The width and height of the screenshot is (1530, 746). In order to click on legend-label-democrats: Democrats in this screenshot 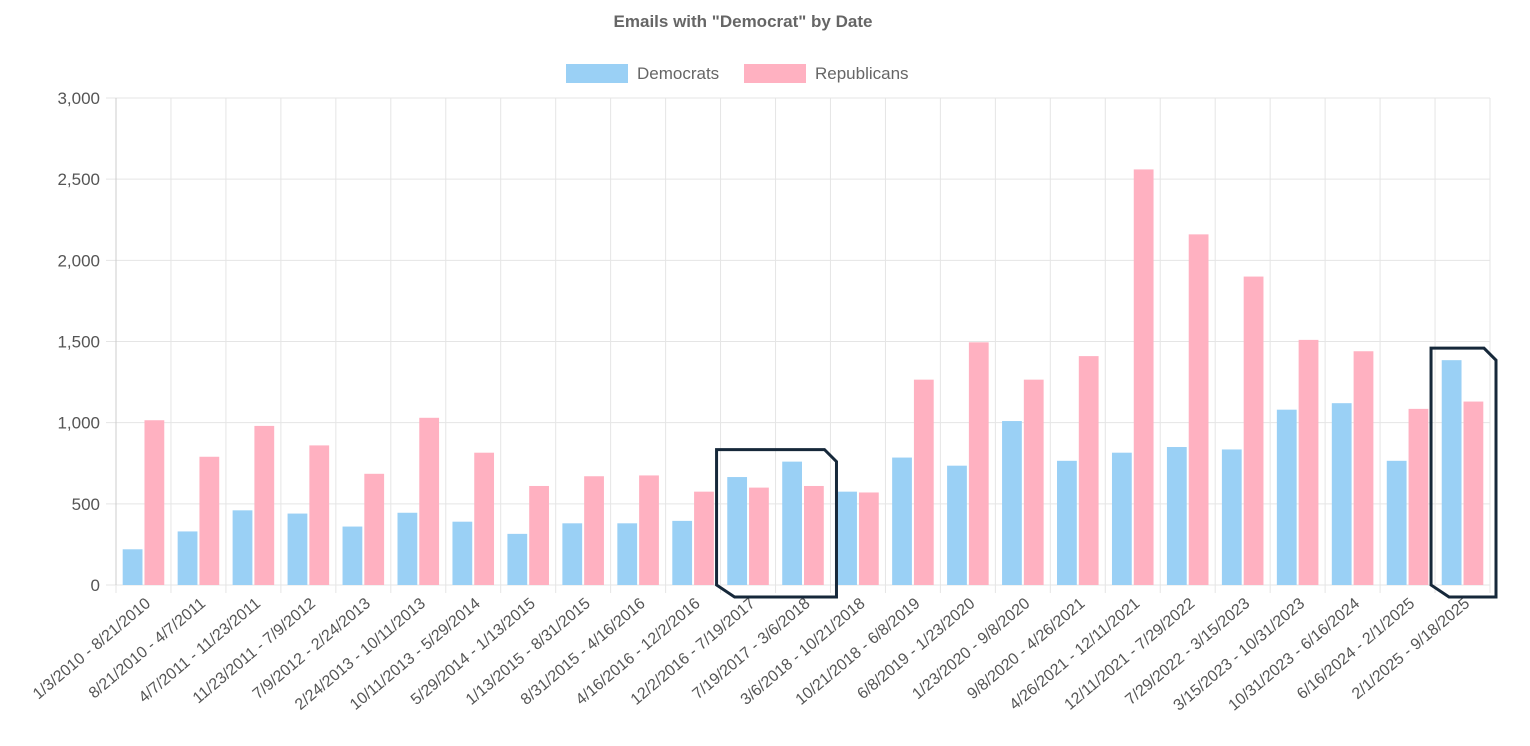, I will do `click(678, 73)`.